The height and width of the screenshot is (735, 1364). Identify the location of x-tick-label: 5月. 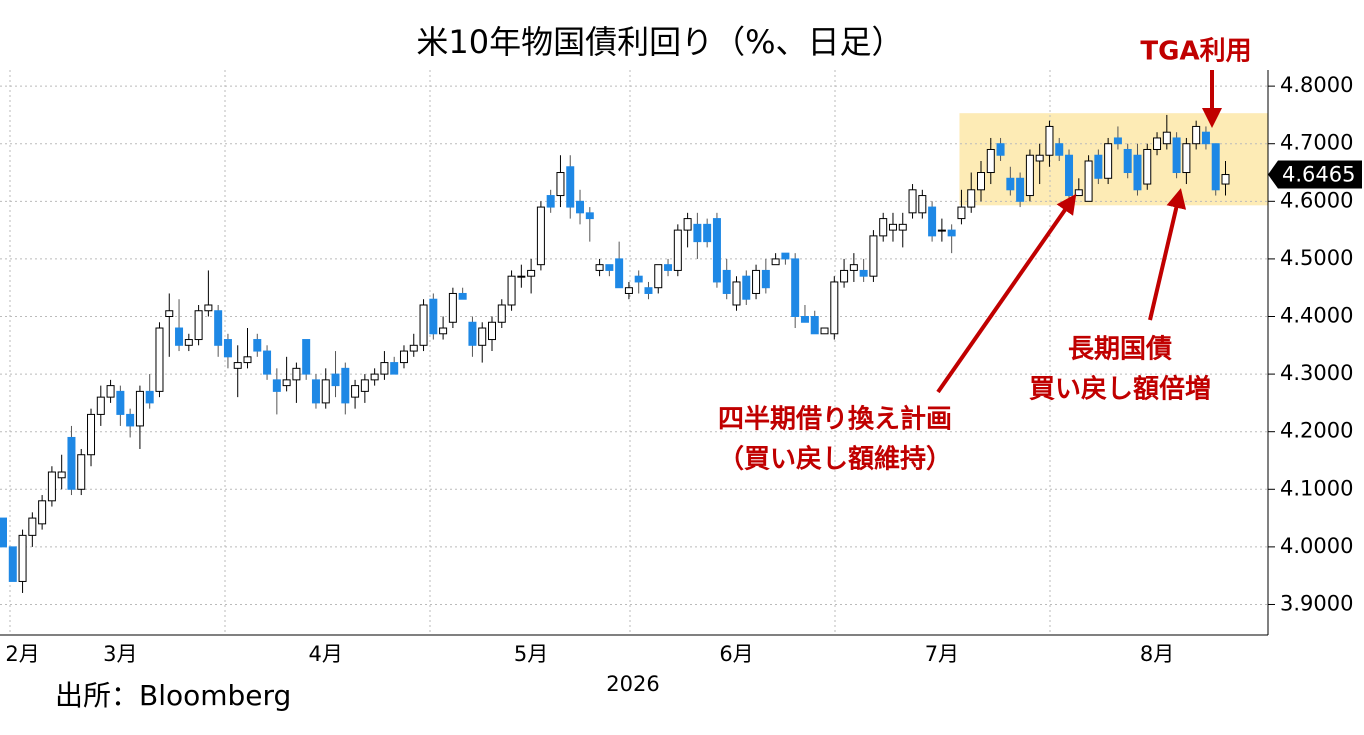
(531, 654).